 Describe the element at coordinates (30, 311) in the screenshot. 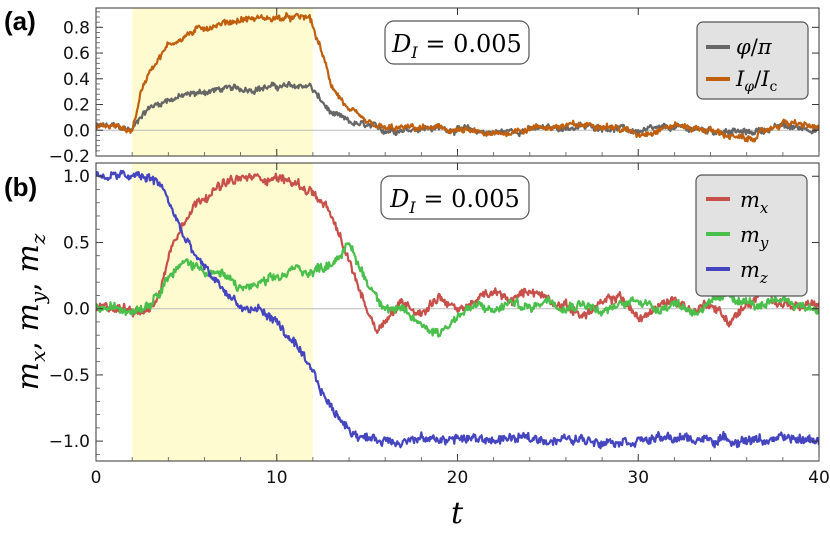

I see `panel-b-y-axis-label: mx, my, mz` at that location.